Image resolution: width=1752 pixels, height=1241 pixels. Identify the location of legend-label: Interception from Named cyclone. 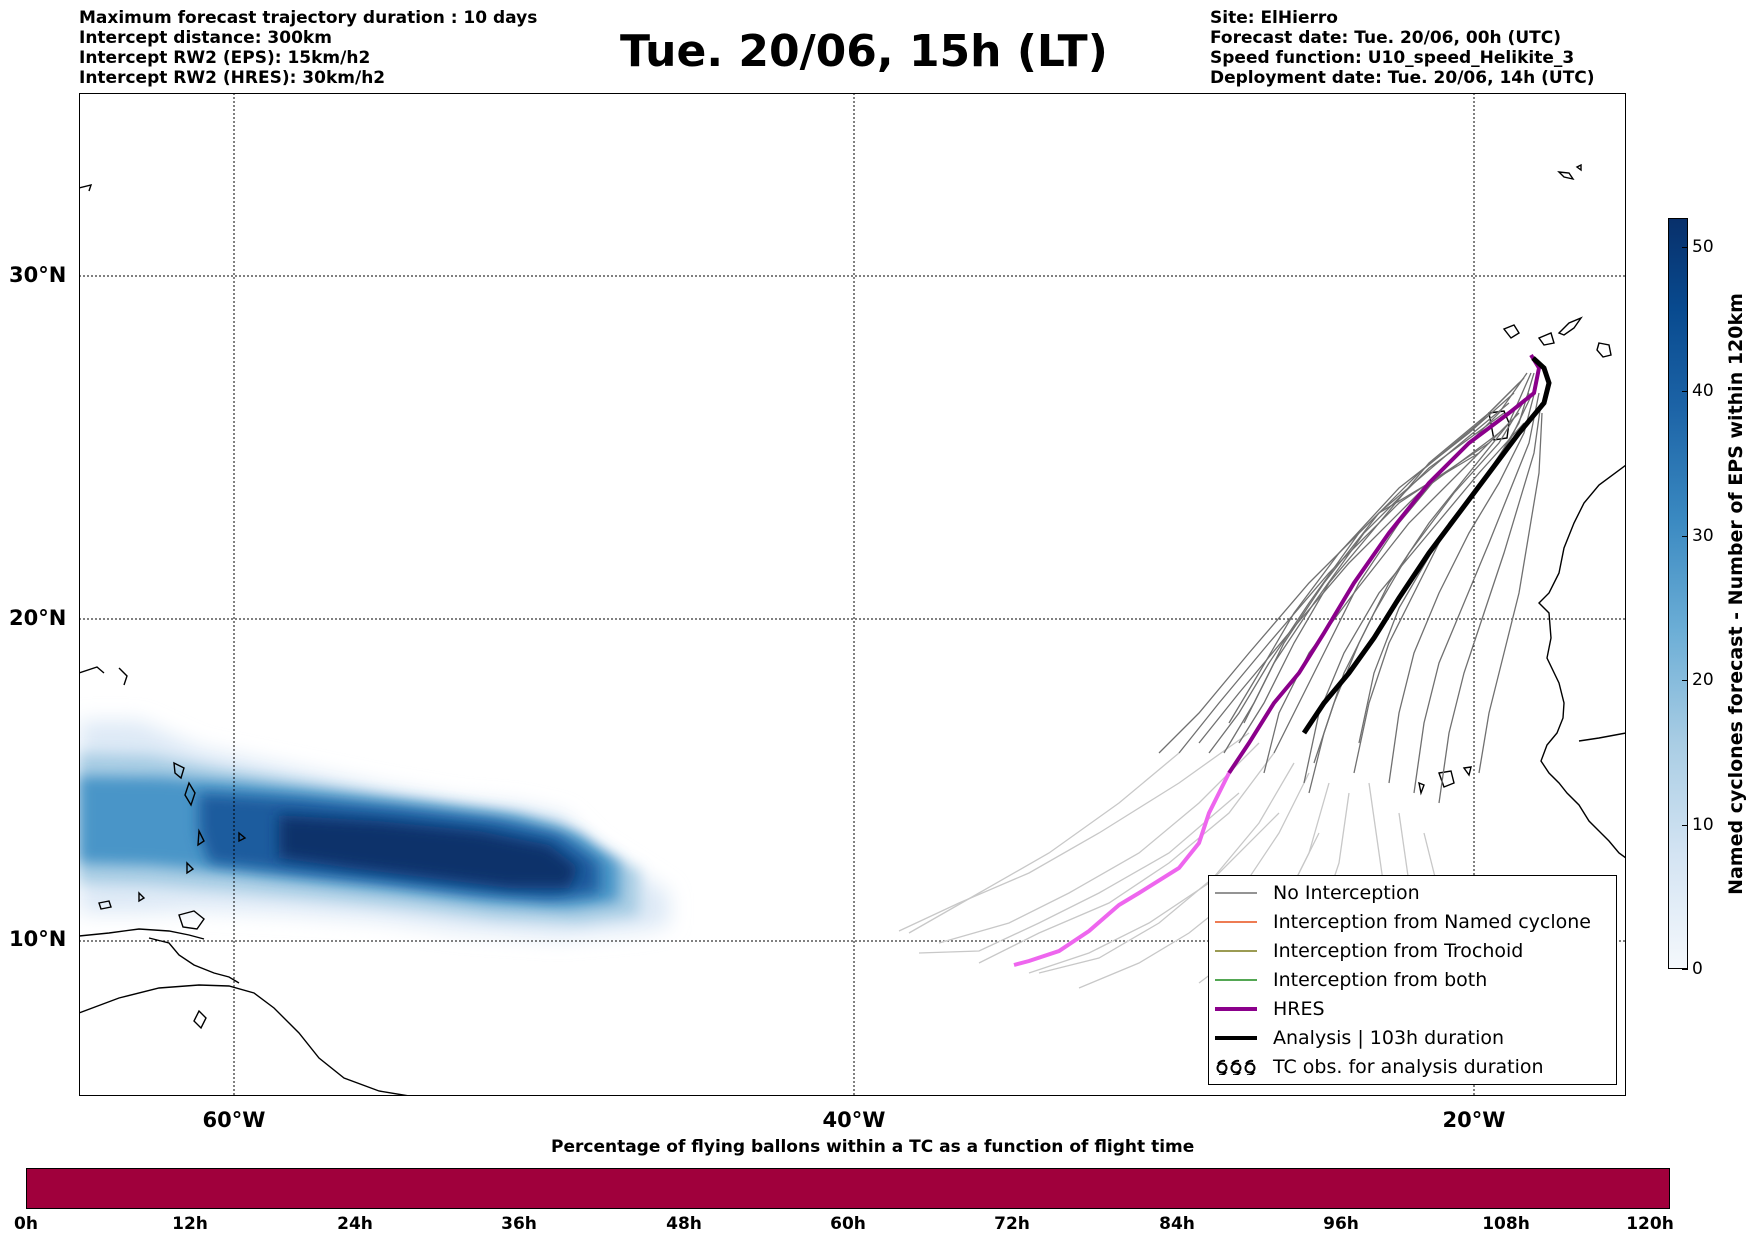
(1432, 922).